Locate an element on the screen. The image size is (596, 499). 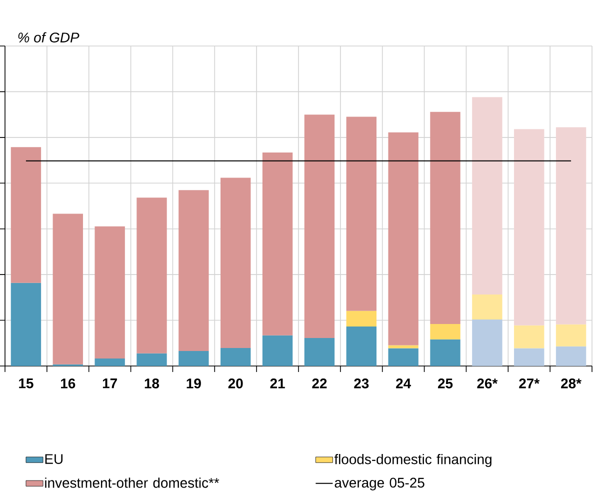
legend-label: EU is located at coordinates (54, 459).